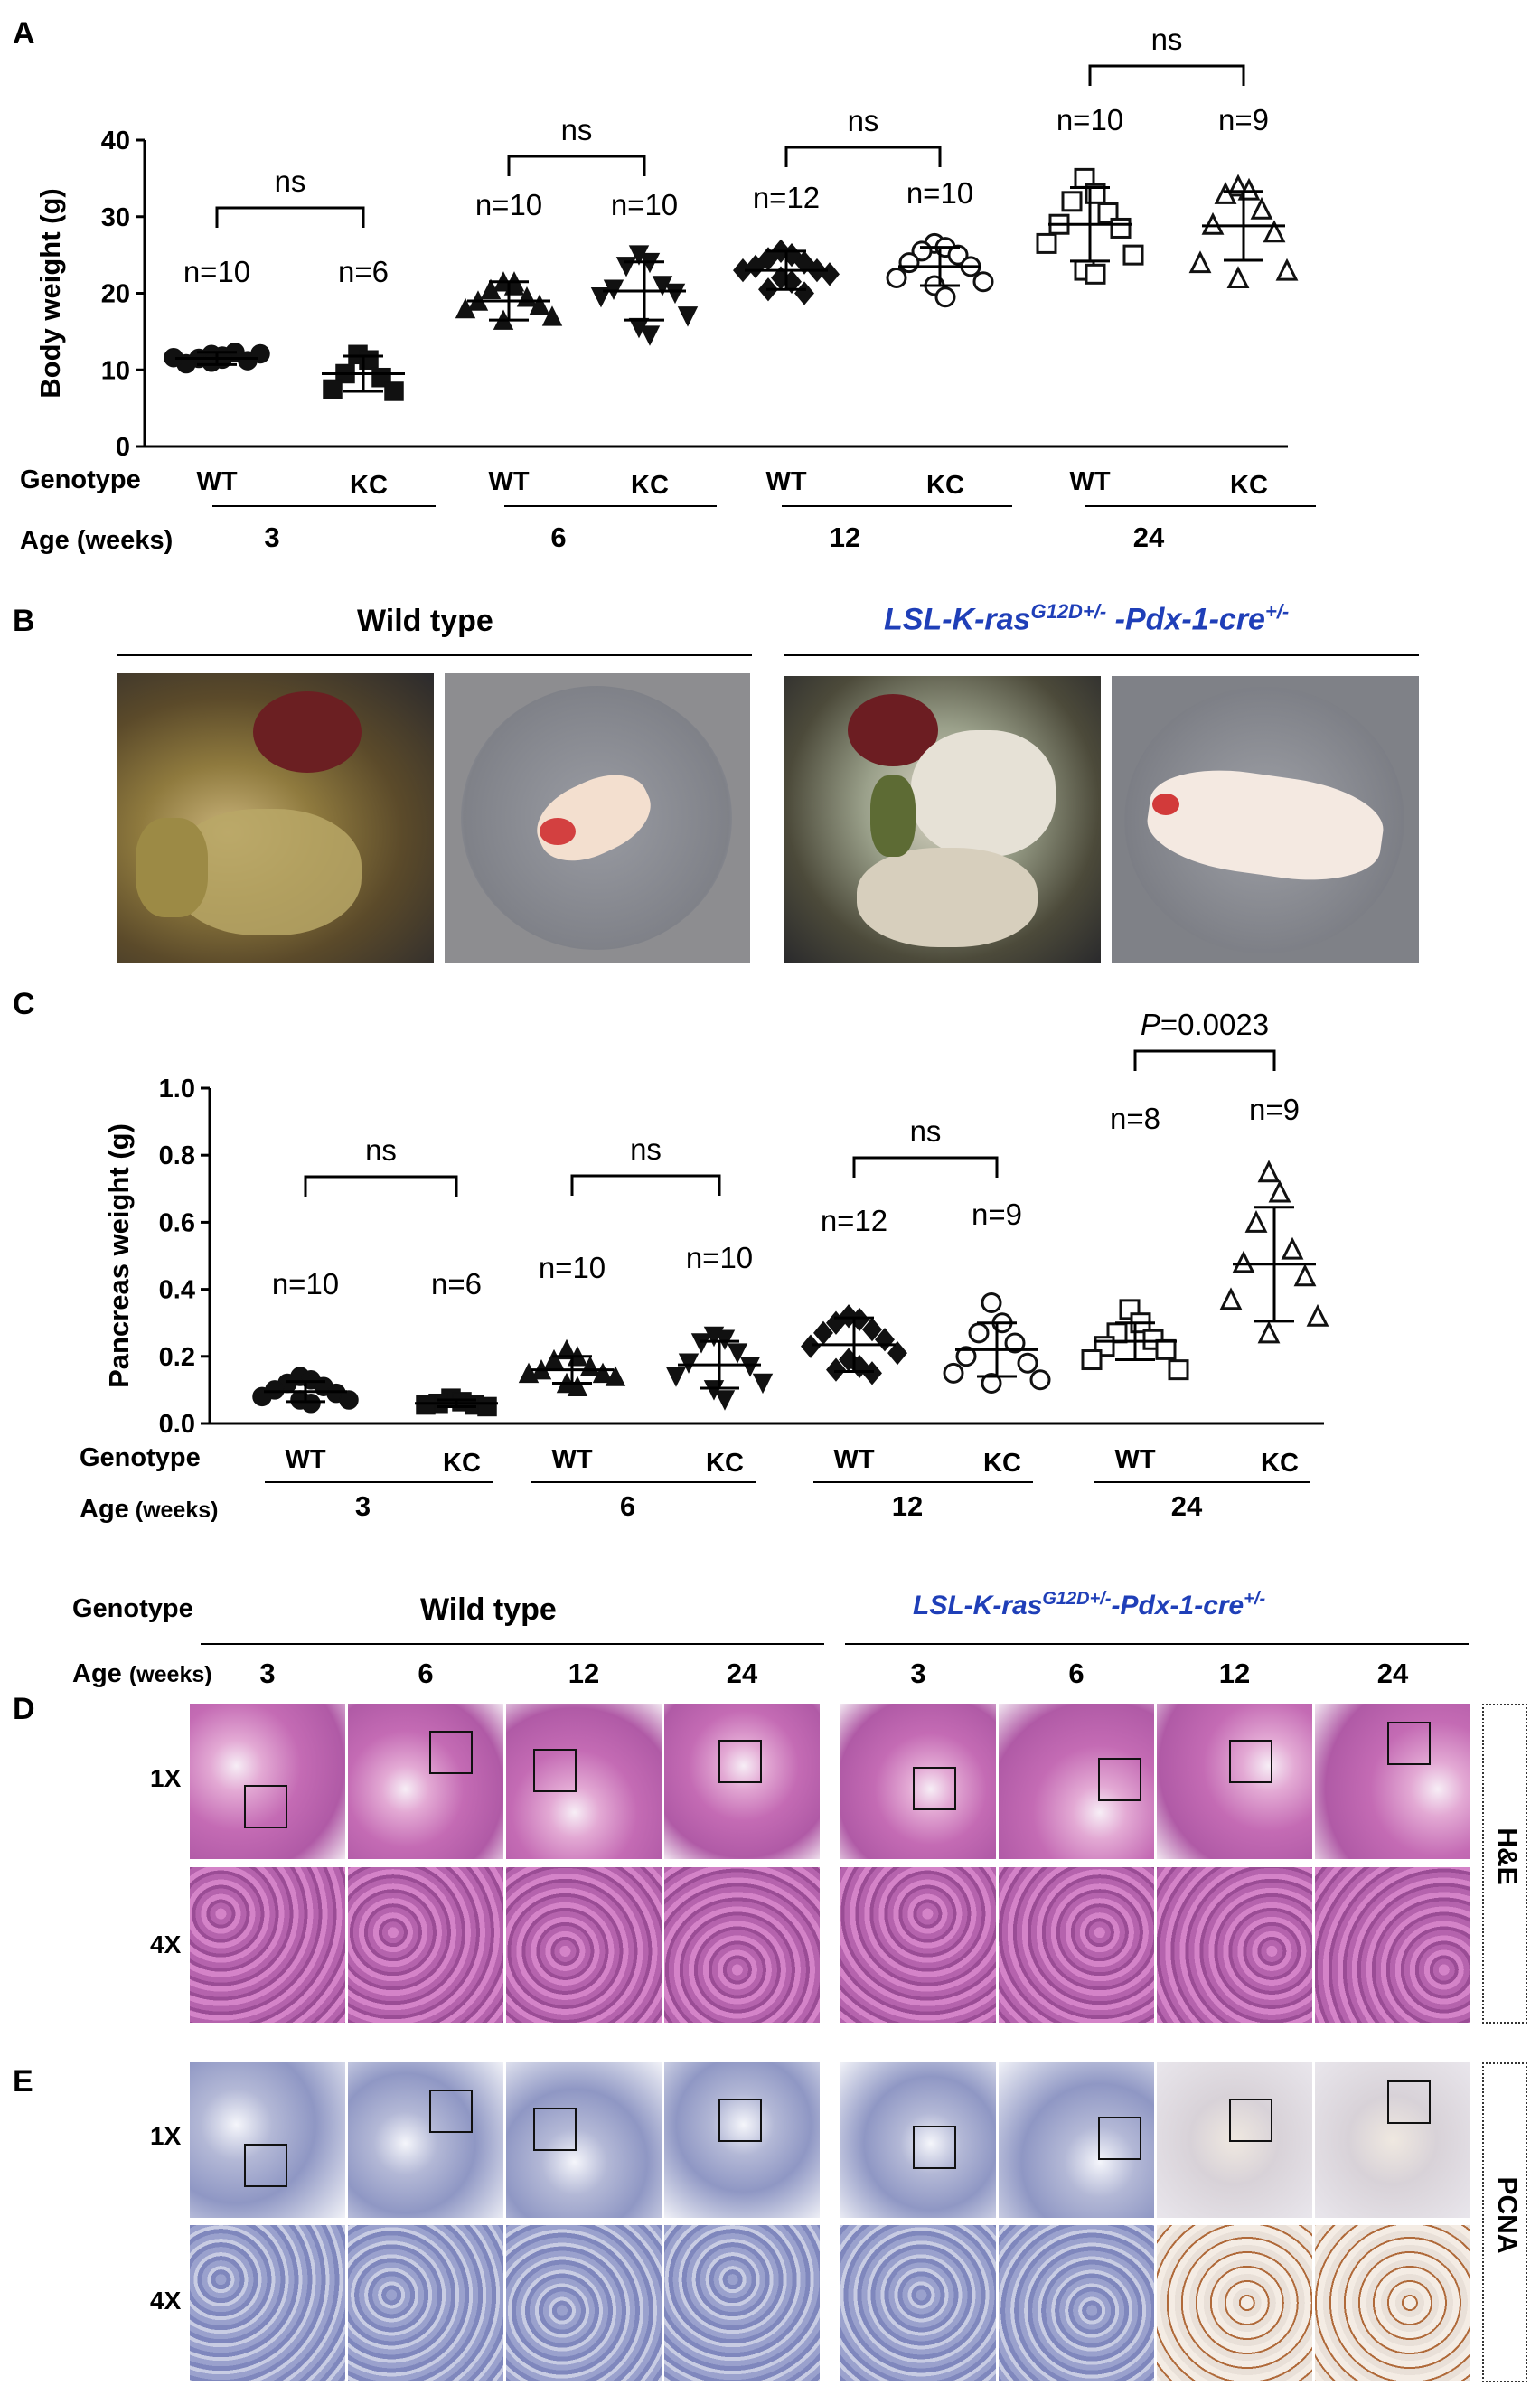  Describe the element at coordinates (140, 1457) in the screenshot. I see `genotype-row-label: Genotype` at that location.